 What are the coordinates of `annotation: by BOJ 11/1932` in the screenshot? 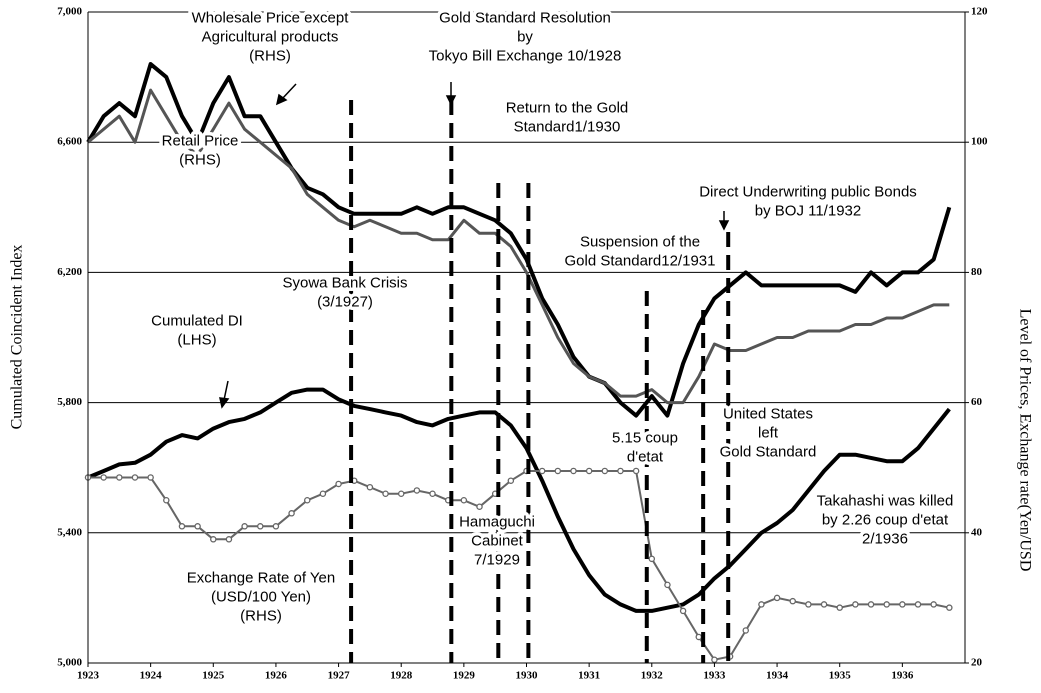 It's located at (808, 210).